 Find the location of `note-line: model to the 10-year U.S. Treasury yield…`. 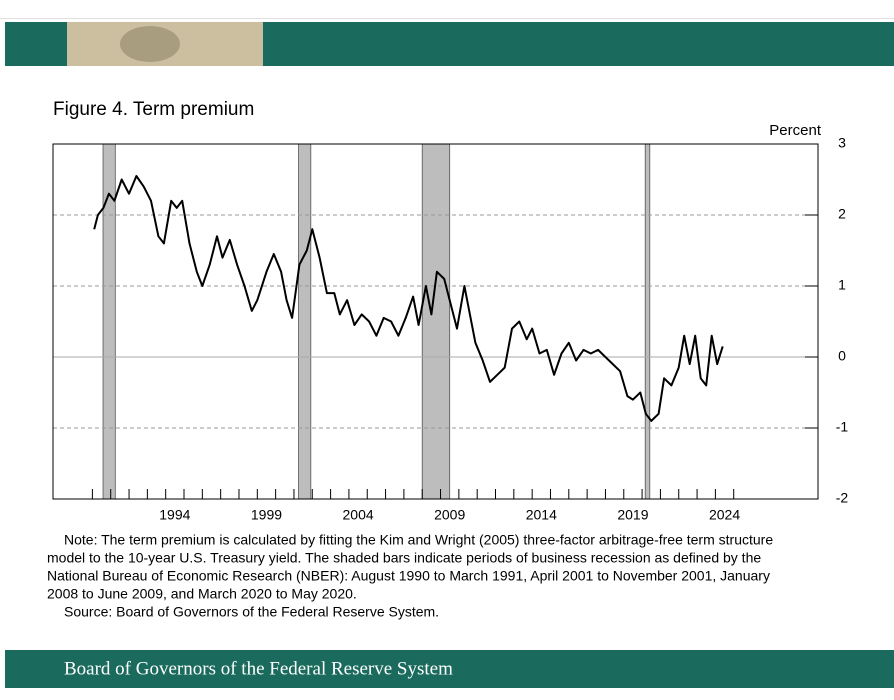

note-line: model to the 10-year U.S. Treasury yield… is located at coordinates (404, 558).